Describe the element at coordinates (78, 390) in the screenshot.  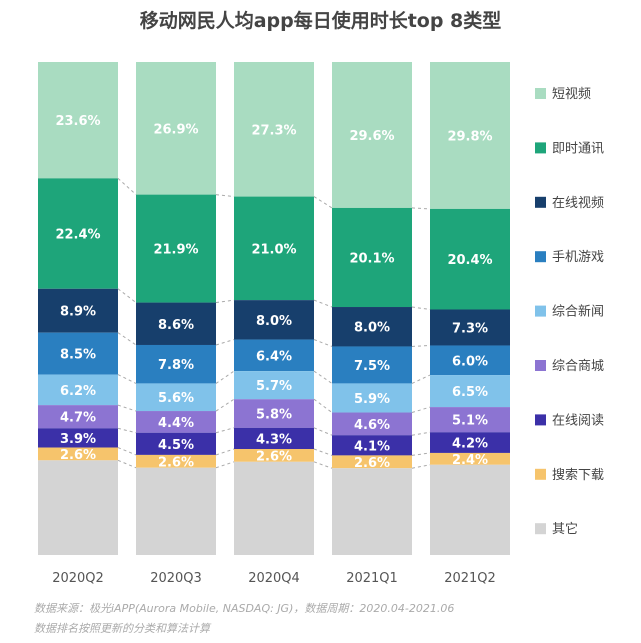
I see `bar-segment-2020Q2-综合新闻` at that location.